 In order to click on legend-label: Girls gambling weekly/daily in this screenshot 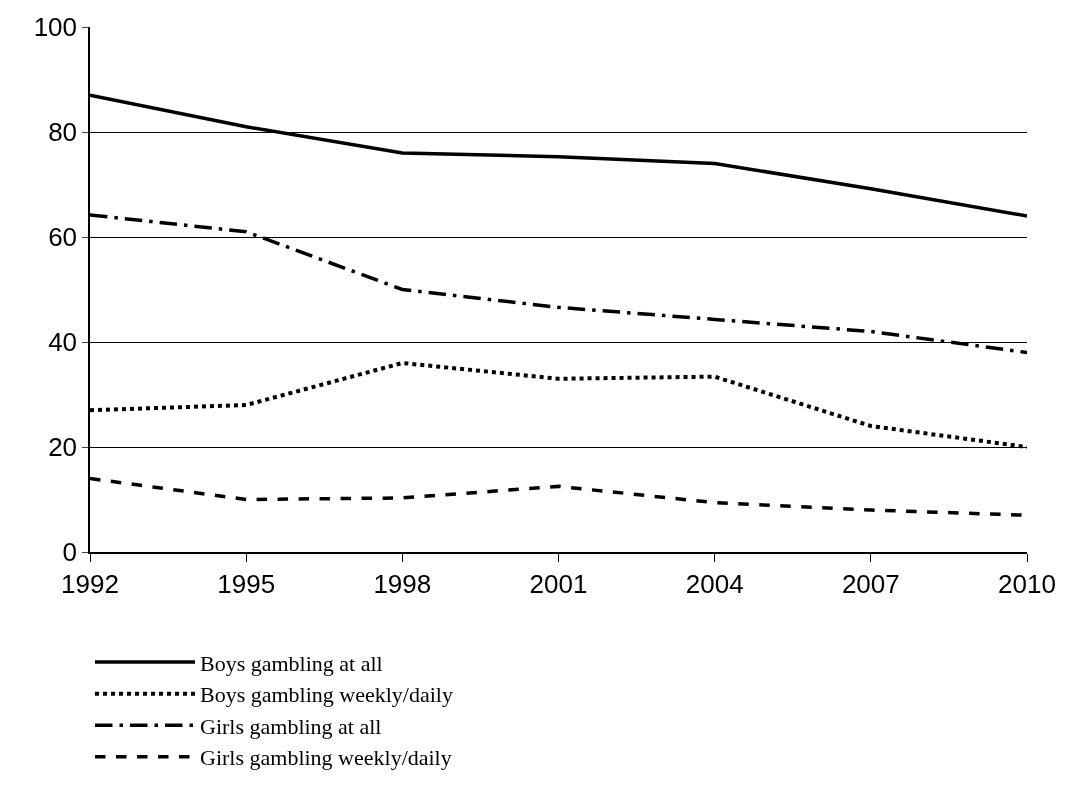, I will do `click(326, 758)`.